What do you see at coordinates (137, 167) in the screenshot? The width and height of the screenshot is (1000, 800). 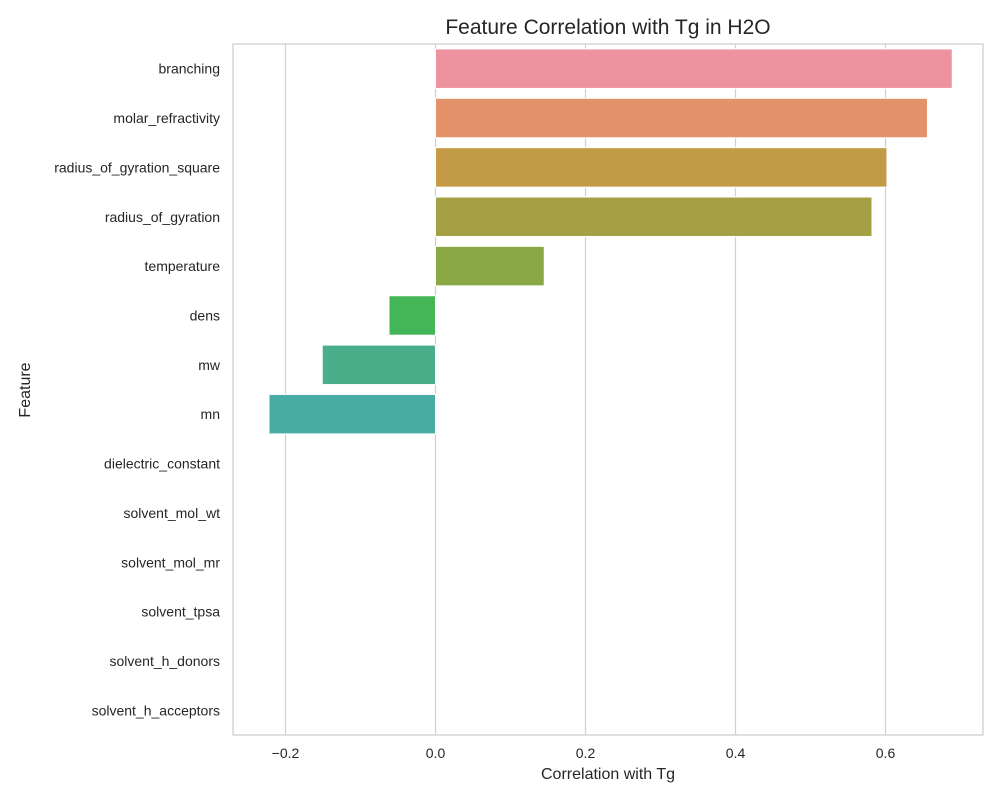 I see `y-tick-label: radius_of_gyration_square` at bounding box center [137, 167].